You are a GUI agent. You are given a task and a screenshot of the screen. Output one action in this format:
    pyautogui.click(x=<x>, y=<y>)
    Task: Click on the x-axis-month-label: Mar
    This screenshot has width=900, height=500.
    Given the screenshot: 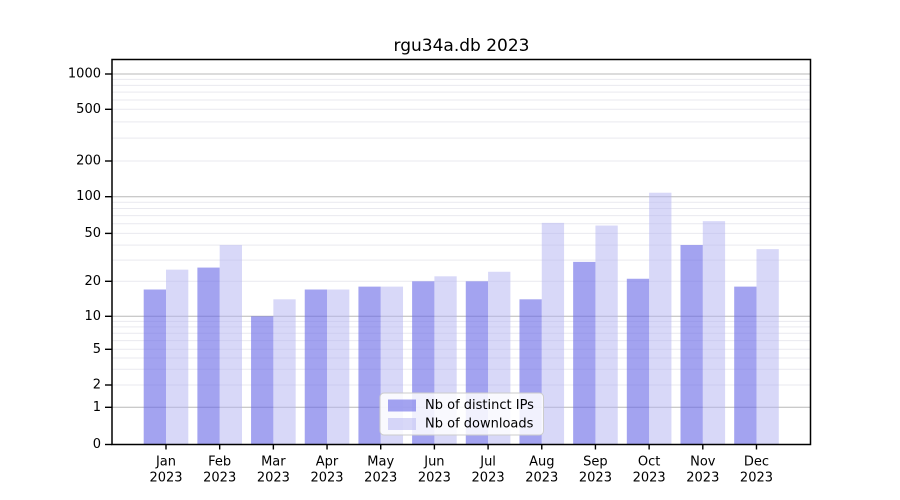 What is the action you would take?
    pyautogui.click(x=273, y=462)
    